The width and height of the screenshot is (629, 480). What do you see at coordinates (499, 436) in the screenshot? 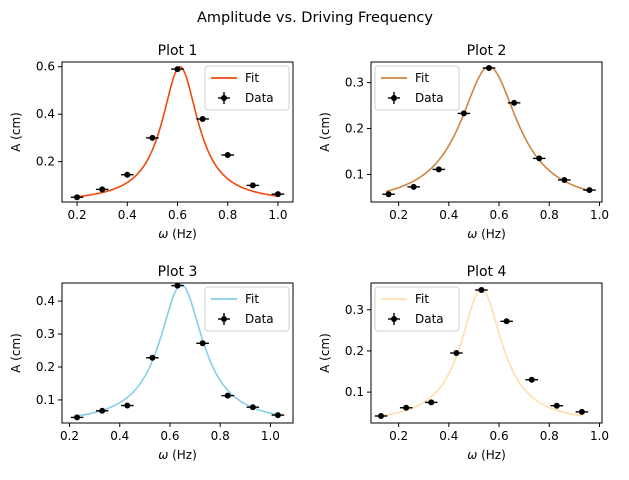
I see `plot-4-x-tick-label: 0.6` at bounding box center [499, 436].